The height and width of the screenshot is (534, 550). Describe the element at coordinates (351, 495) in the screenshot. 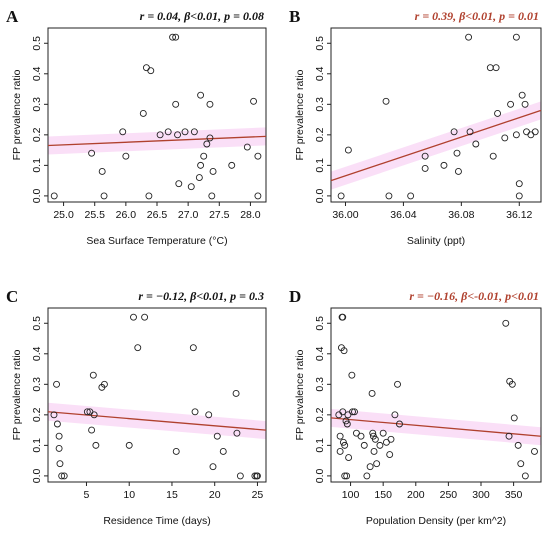

I see `x-tick-label: 100` at that location.